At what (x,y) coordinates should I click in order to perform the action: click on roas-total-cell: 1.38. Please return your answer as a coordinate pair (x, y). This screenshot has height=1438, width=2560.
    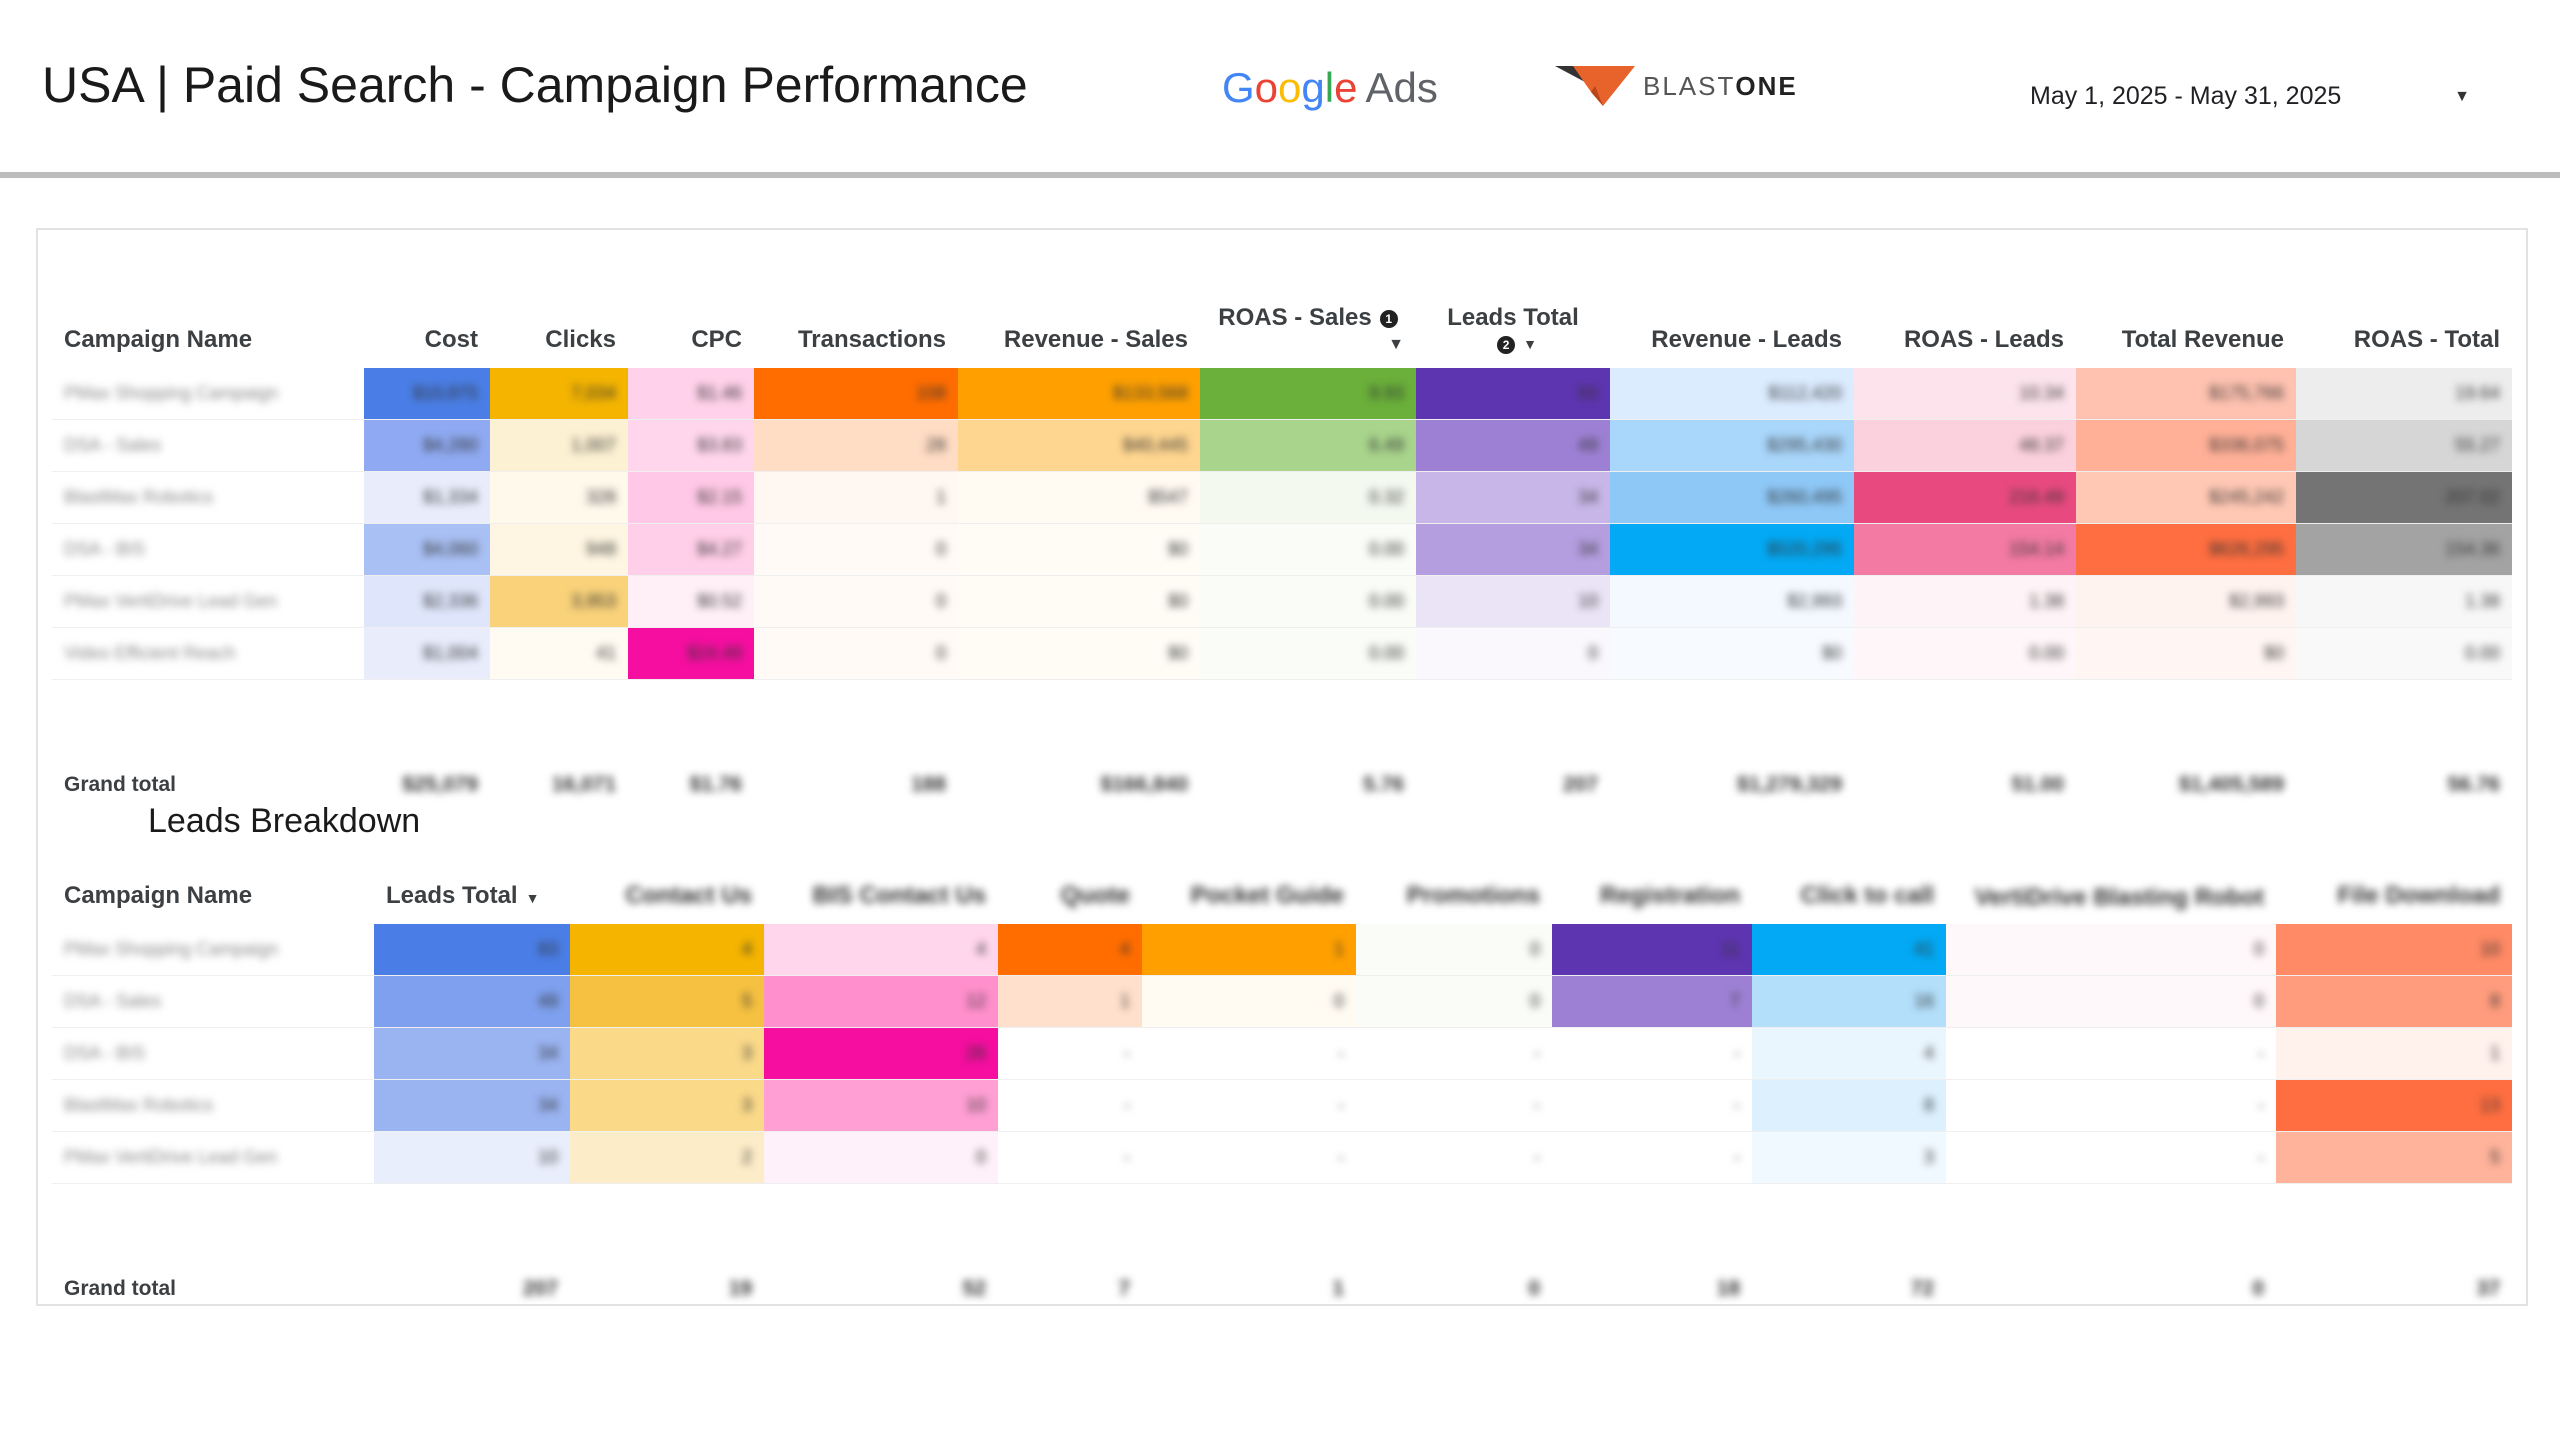
    Looking at the image, I should click on (2404, 601).